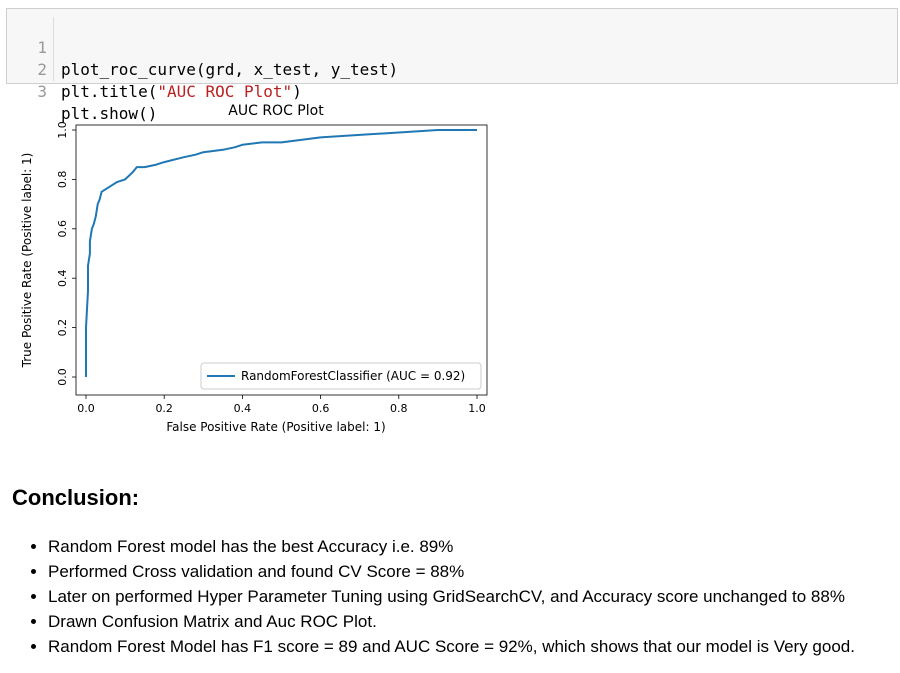 The image size is (900, 673). I want to click on legend: RandomForestClassifier (AUC = 0.92), so click(341, 376).